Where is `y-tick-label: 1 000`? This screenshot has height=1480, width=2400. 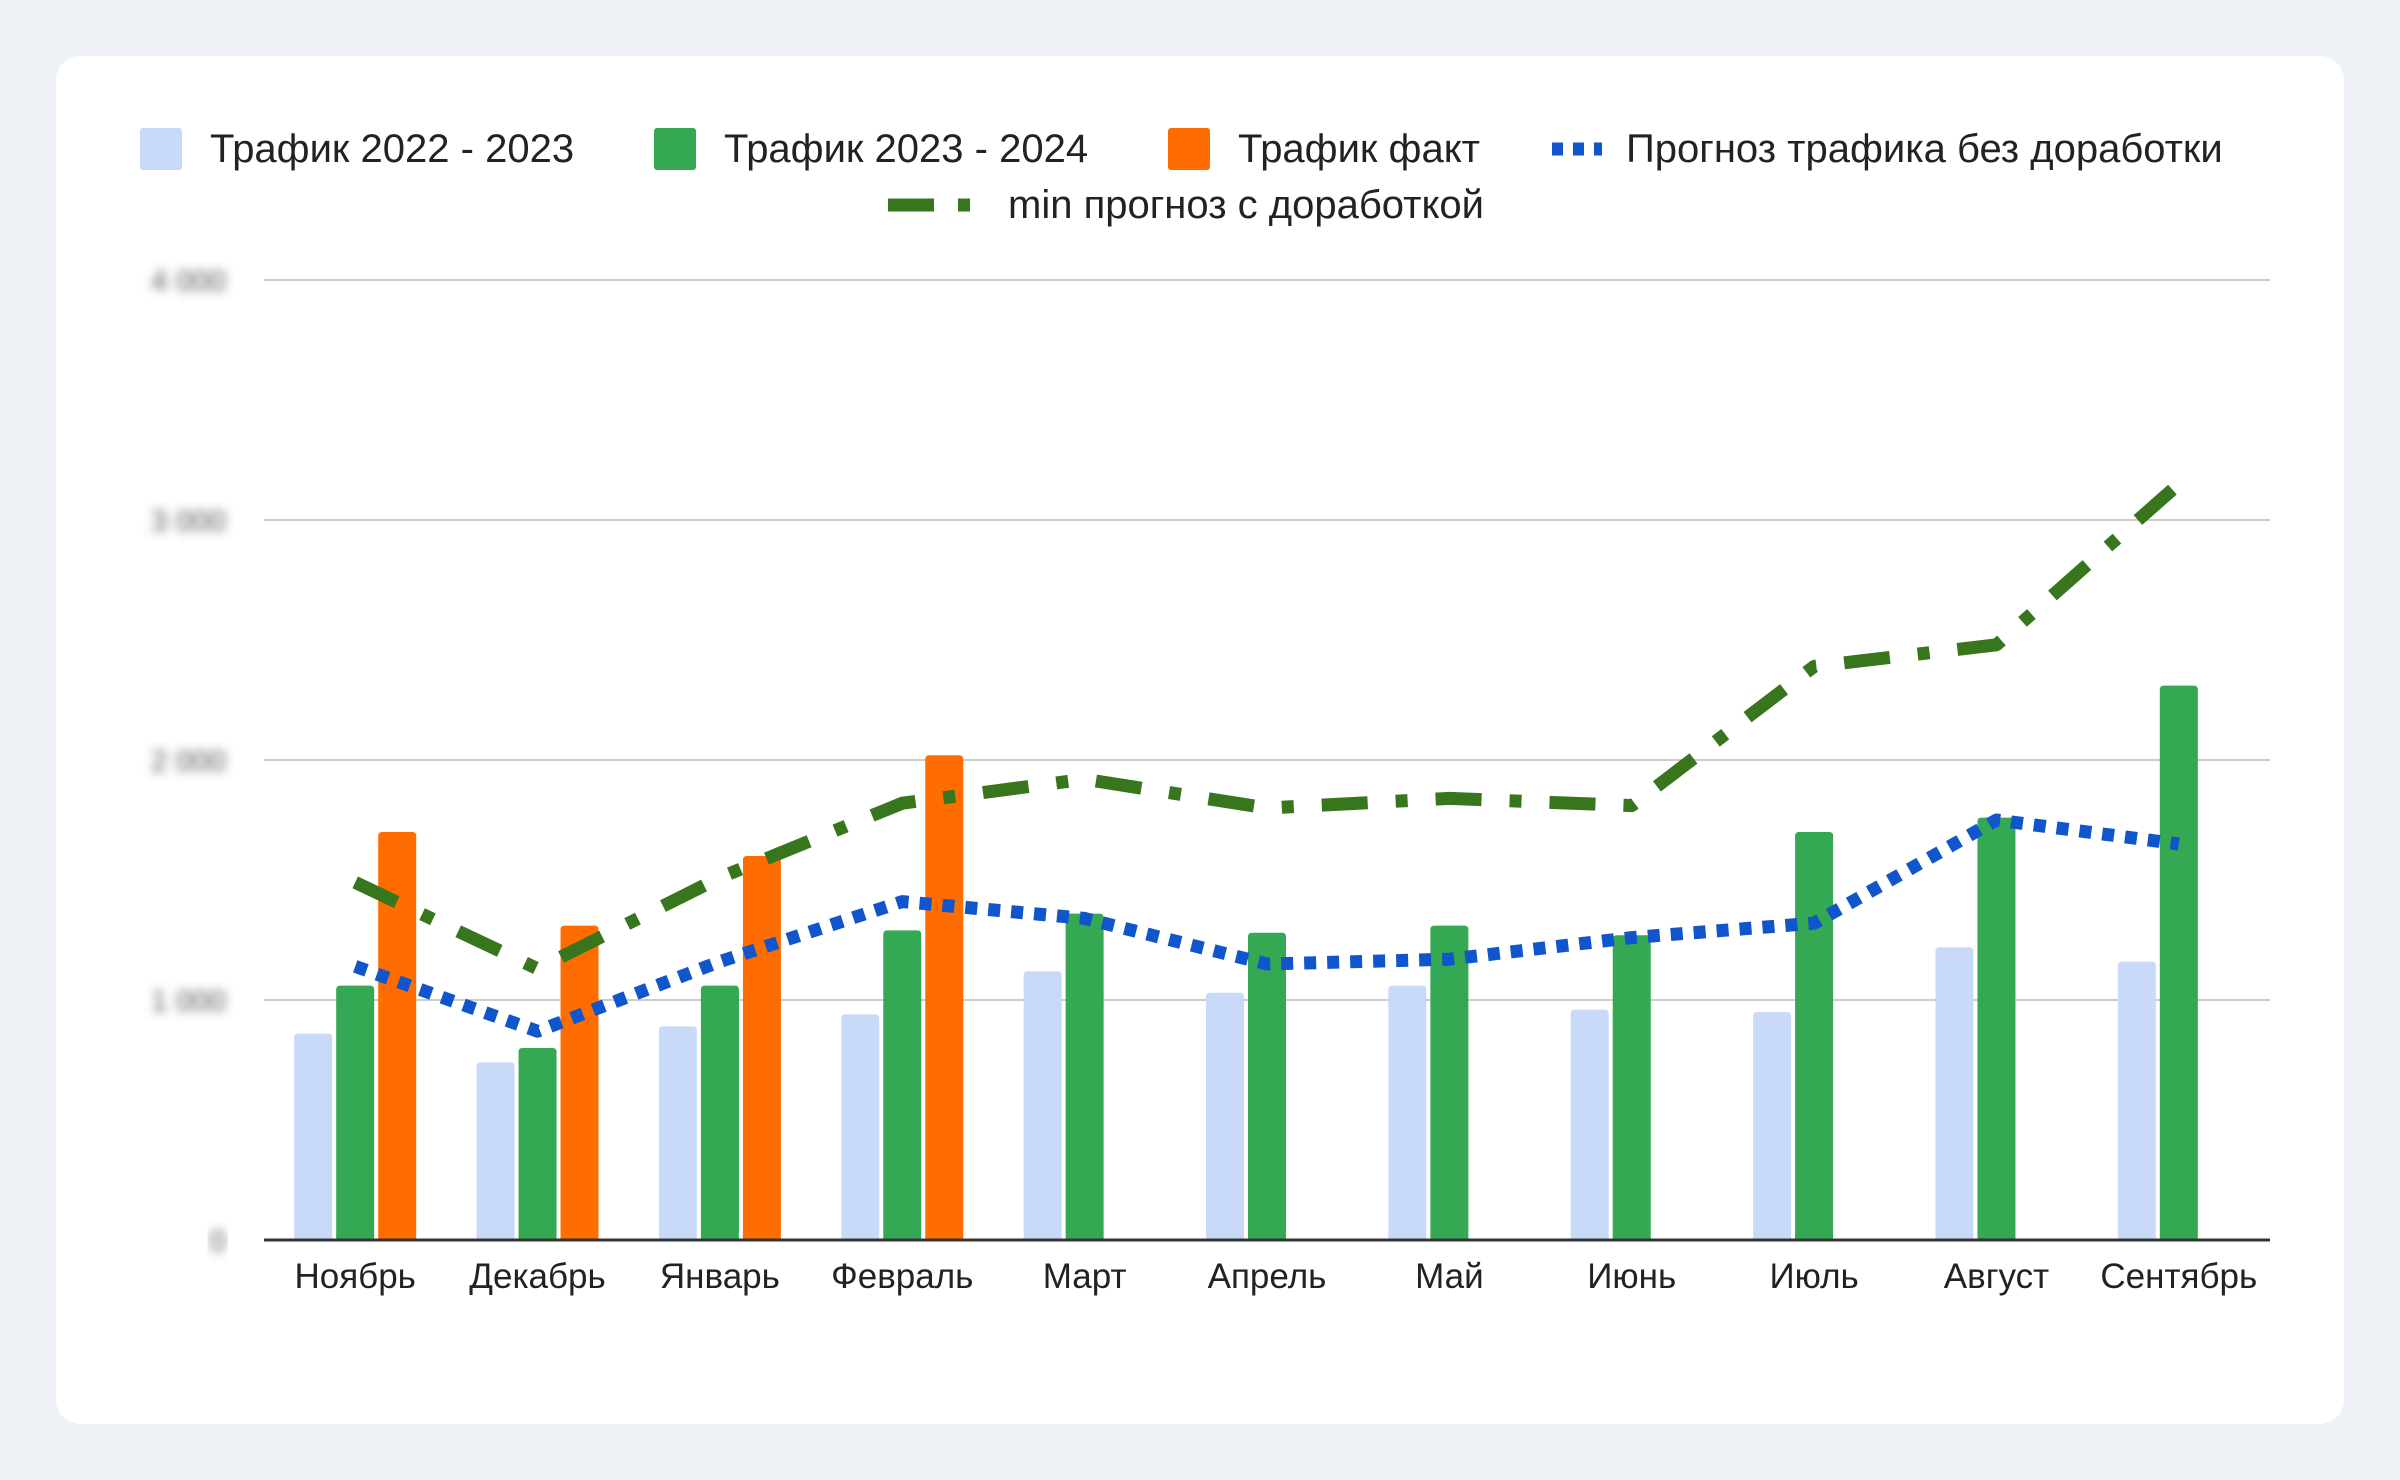 y-tick-label: 1 000 is located at coordinates (188, 1001).